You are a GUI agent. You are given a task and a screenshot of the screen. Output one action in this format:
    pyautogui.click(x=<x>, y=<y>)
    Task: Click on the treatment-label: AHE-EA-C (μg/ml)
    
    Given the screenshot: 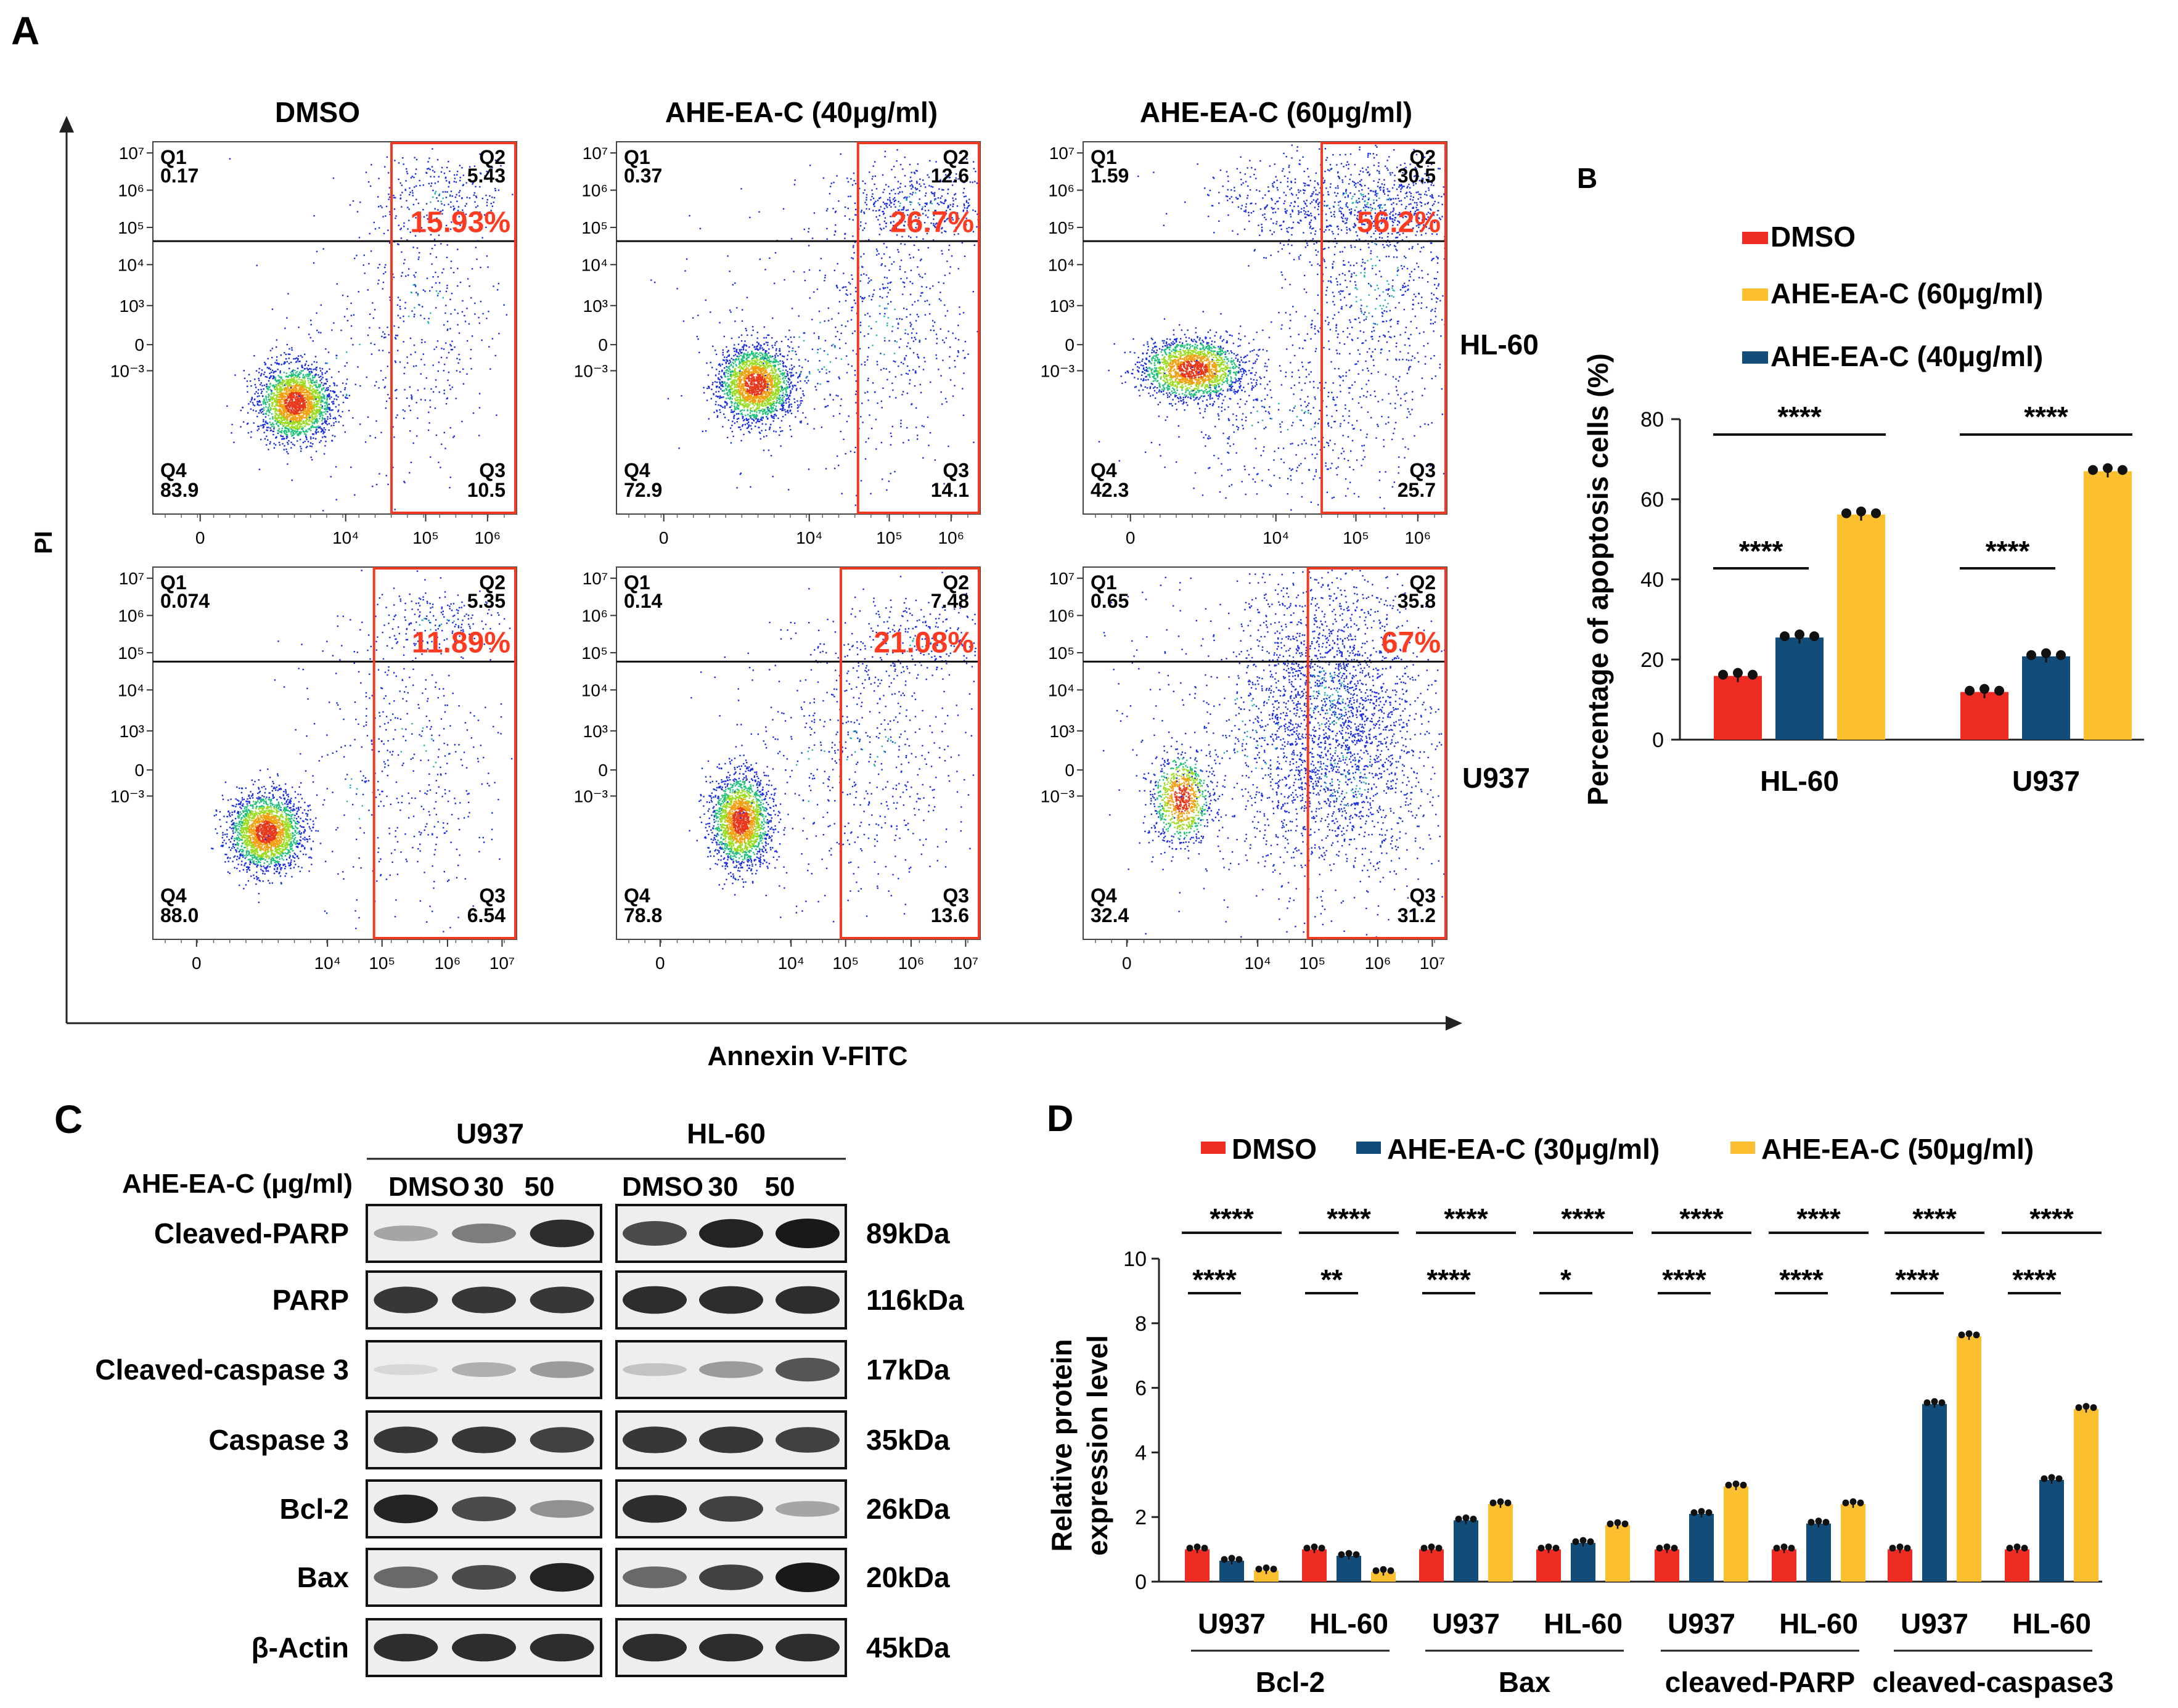 What is the action you would take?
    pyautogui.click(x=237, y=1184)
    